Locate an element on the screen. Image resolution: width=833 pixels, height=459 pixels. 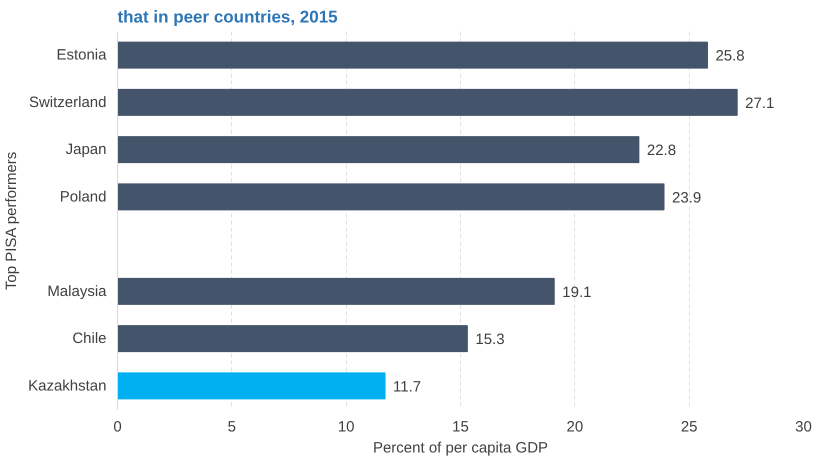
x-tick-label: 10 is located at coordinates (346, 427).